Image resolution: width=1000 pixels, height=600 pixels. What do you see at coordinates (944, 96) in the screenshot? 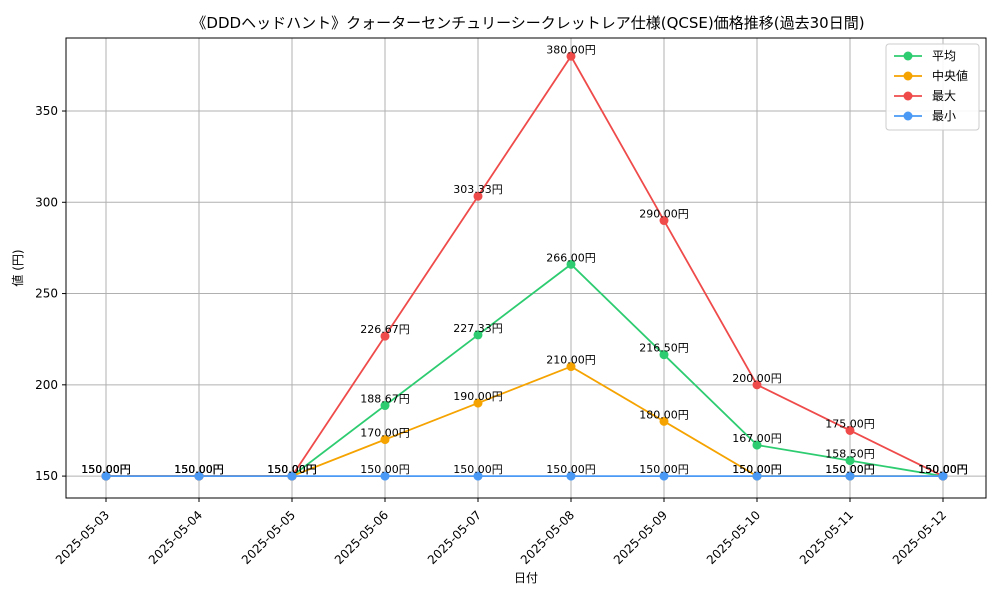
I see `legend-entry: 最大` at bounding box center [944, 96].